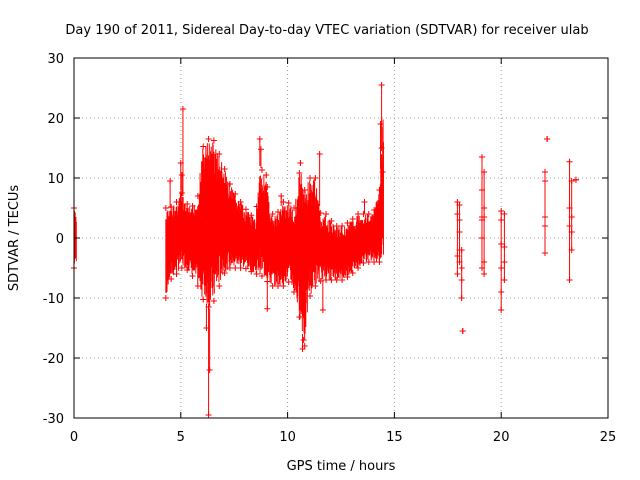 This screenshot has width=640, height=480. Describe the element at coordinates (181, 437) in the screenshot. I see `x-tick-label: 5` at that location.